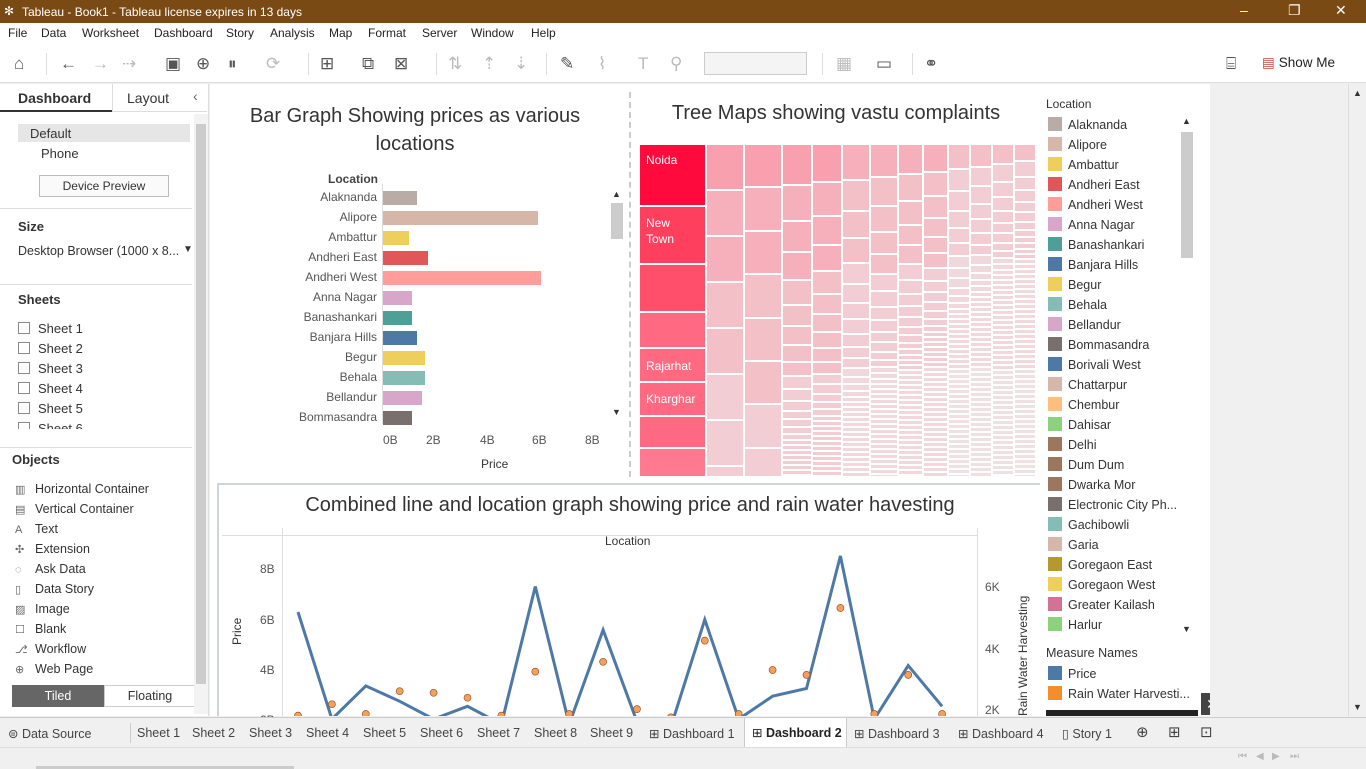 This screenshot has width=1366, height=769. I want to click on legend-item: Banjara Hills, so click(1093, 265).